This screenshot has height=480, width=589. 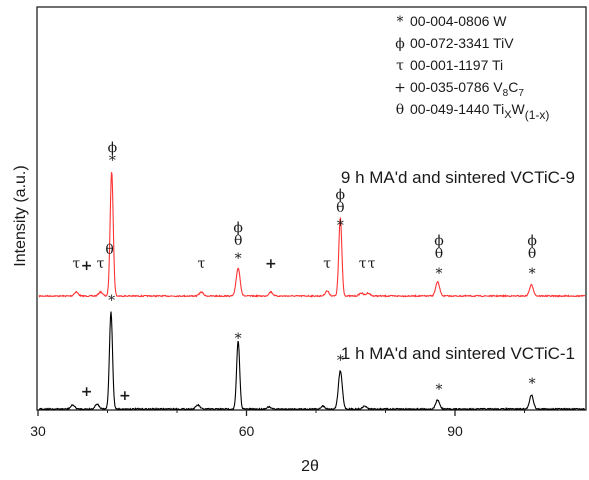 What do you see at coordinates (20, 215) in the screenshot?
I see `y-axis-title: Intensity (a.u.)` at bounding box center [20, 215].